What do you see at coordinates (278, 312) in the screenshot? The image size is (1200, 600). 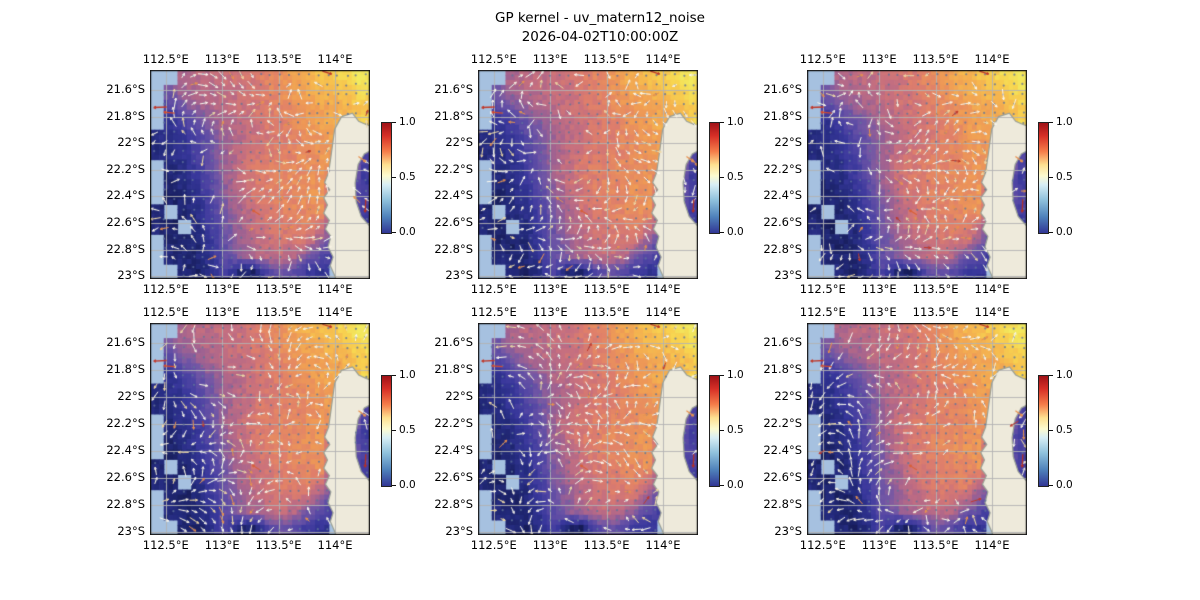 I see `x-tick-label-top-3-2: 113.5°E` at bounding box center [278, 312].